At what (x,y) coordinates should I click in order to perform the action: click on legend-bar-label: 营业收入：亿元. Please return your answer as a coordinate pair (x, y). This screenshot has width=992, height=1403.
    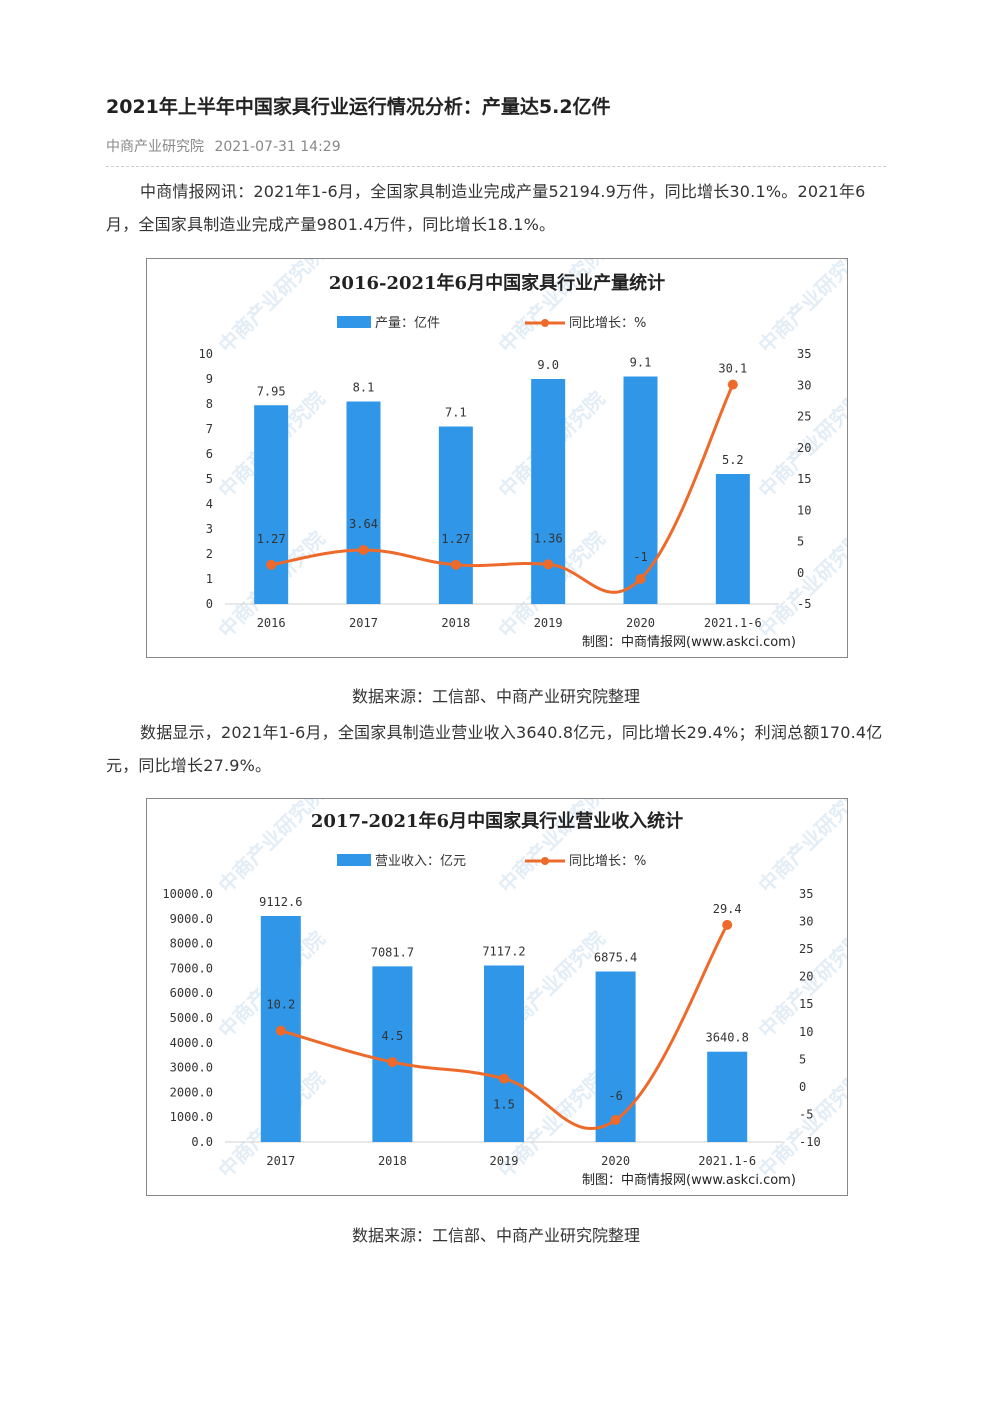
    Looking at the image, I should click on (420, 861).